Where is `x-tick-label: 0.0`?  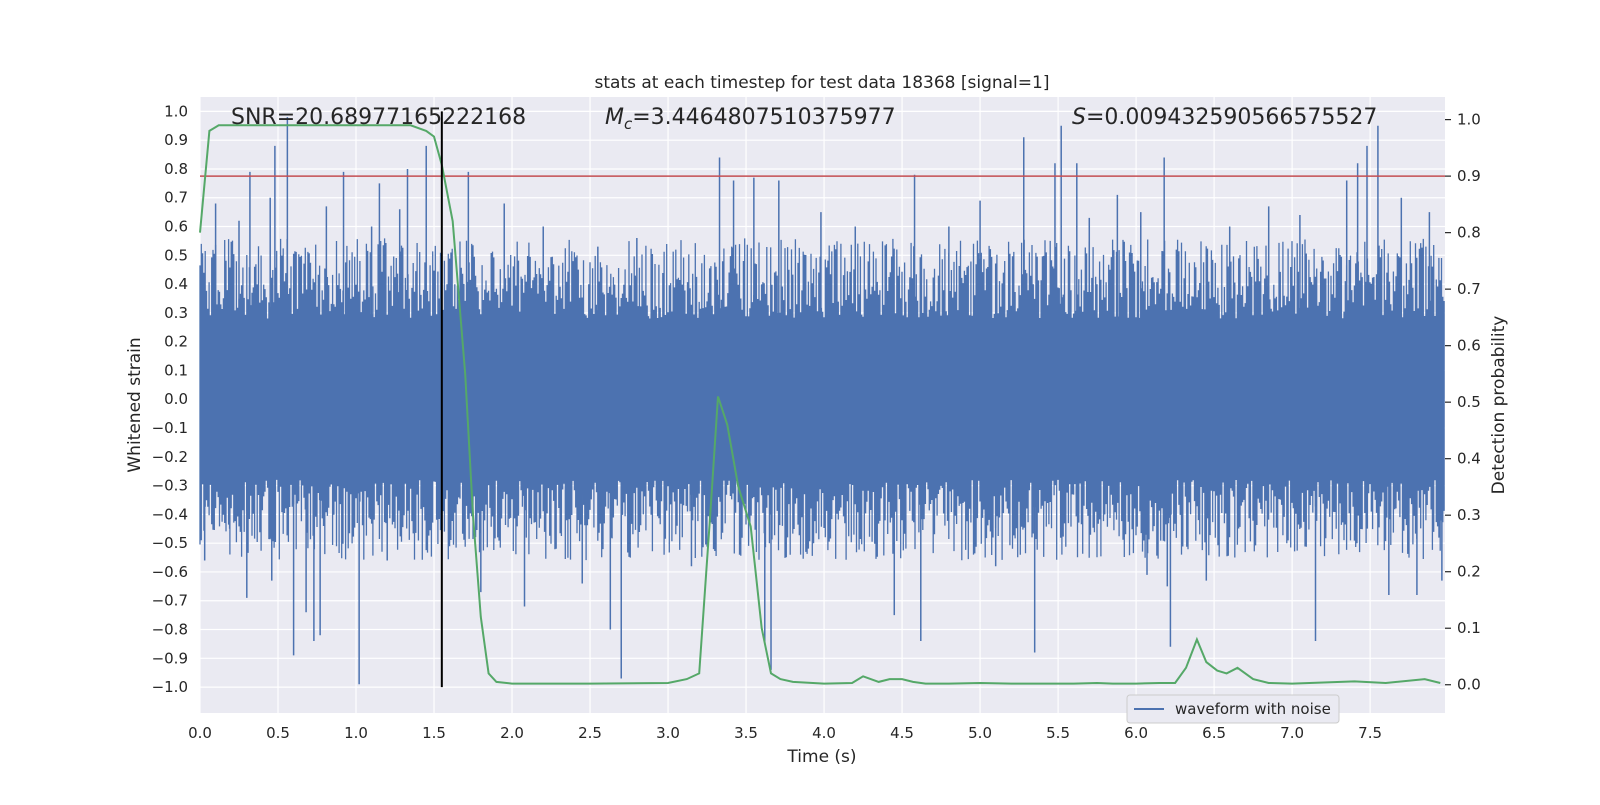 x-tick-label: 0.0 is located at coordinates (200, 733).